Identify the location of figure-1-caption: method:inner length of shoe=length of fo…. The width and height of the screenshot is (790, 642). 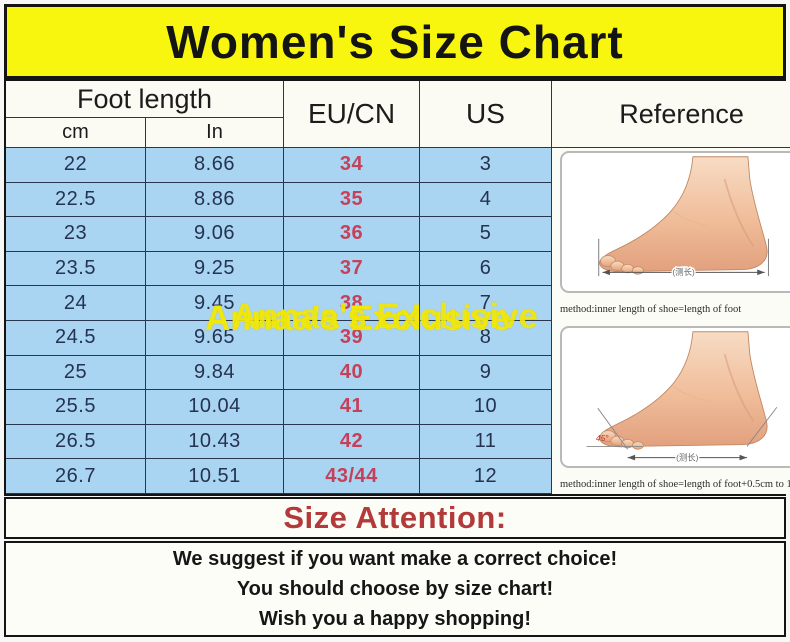
(651, 309).